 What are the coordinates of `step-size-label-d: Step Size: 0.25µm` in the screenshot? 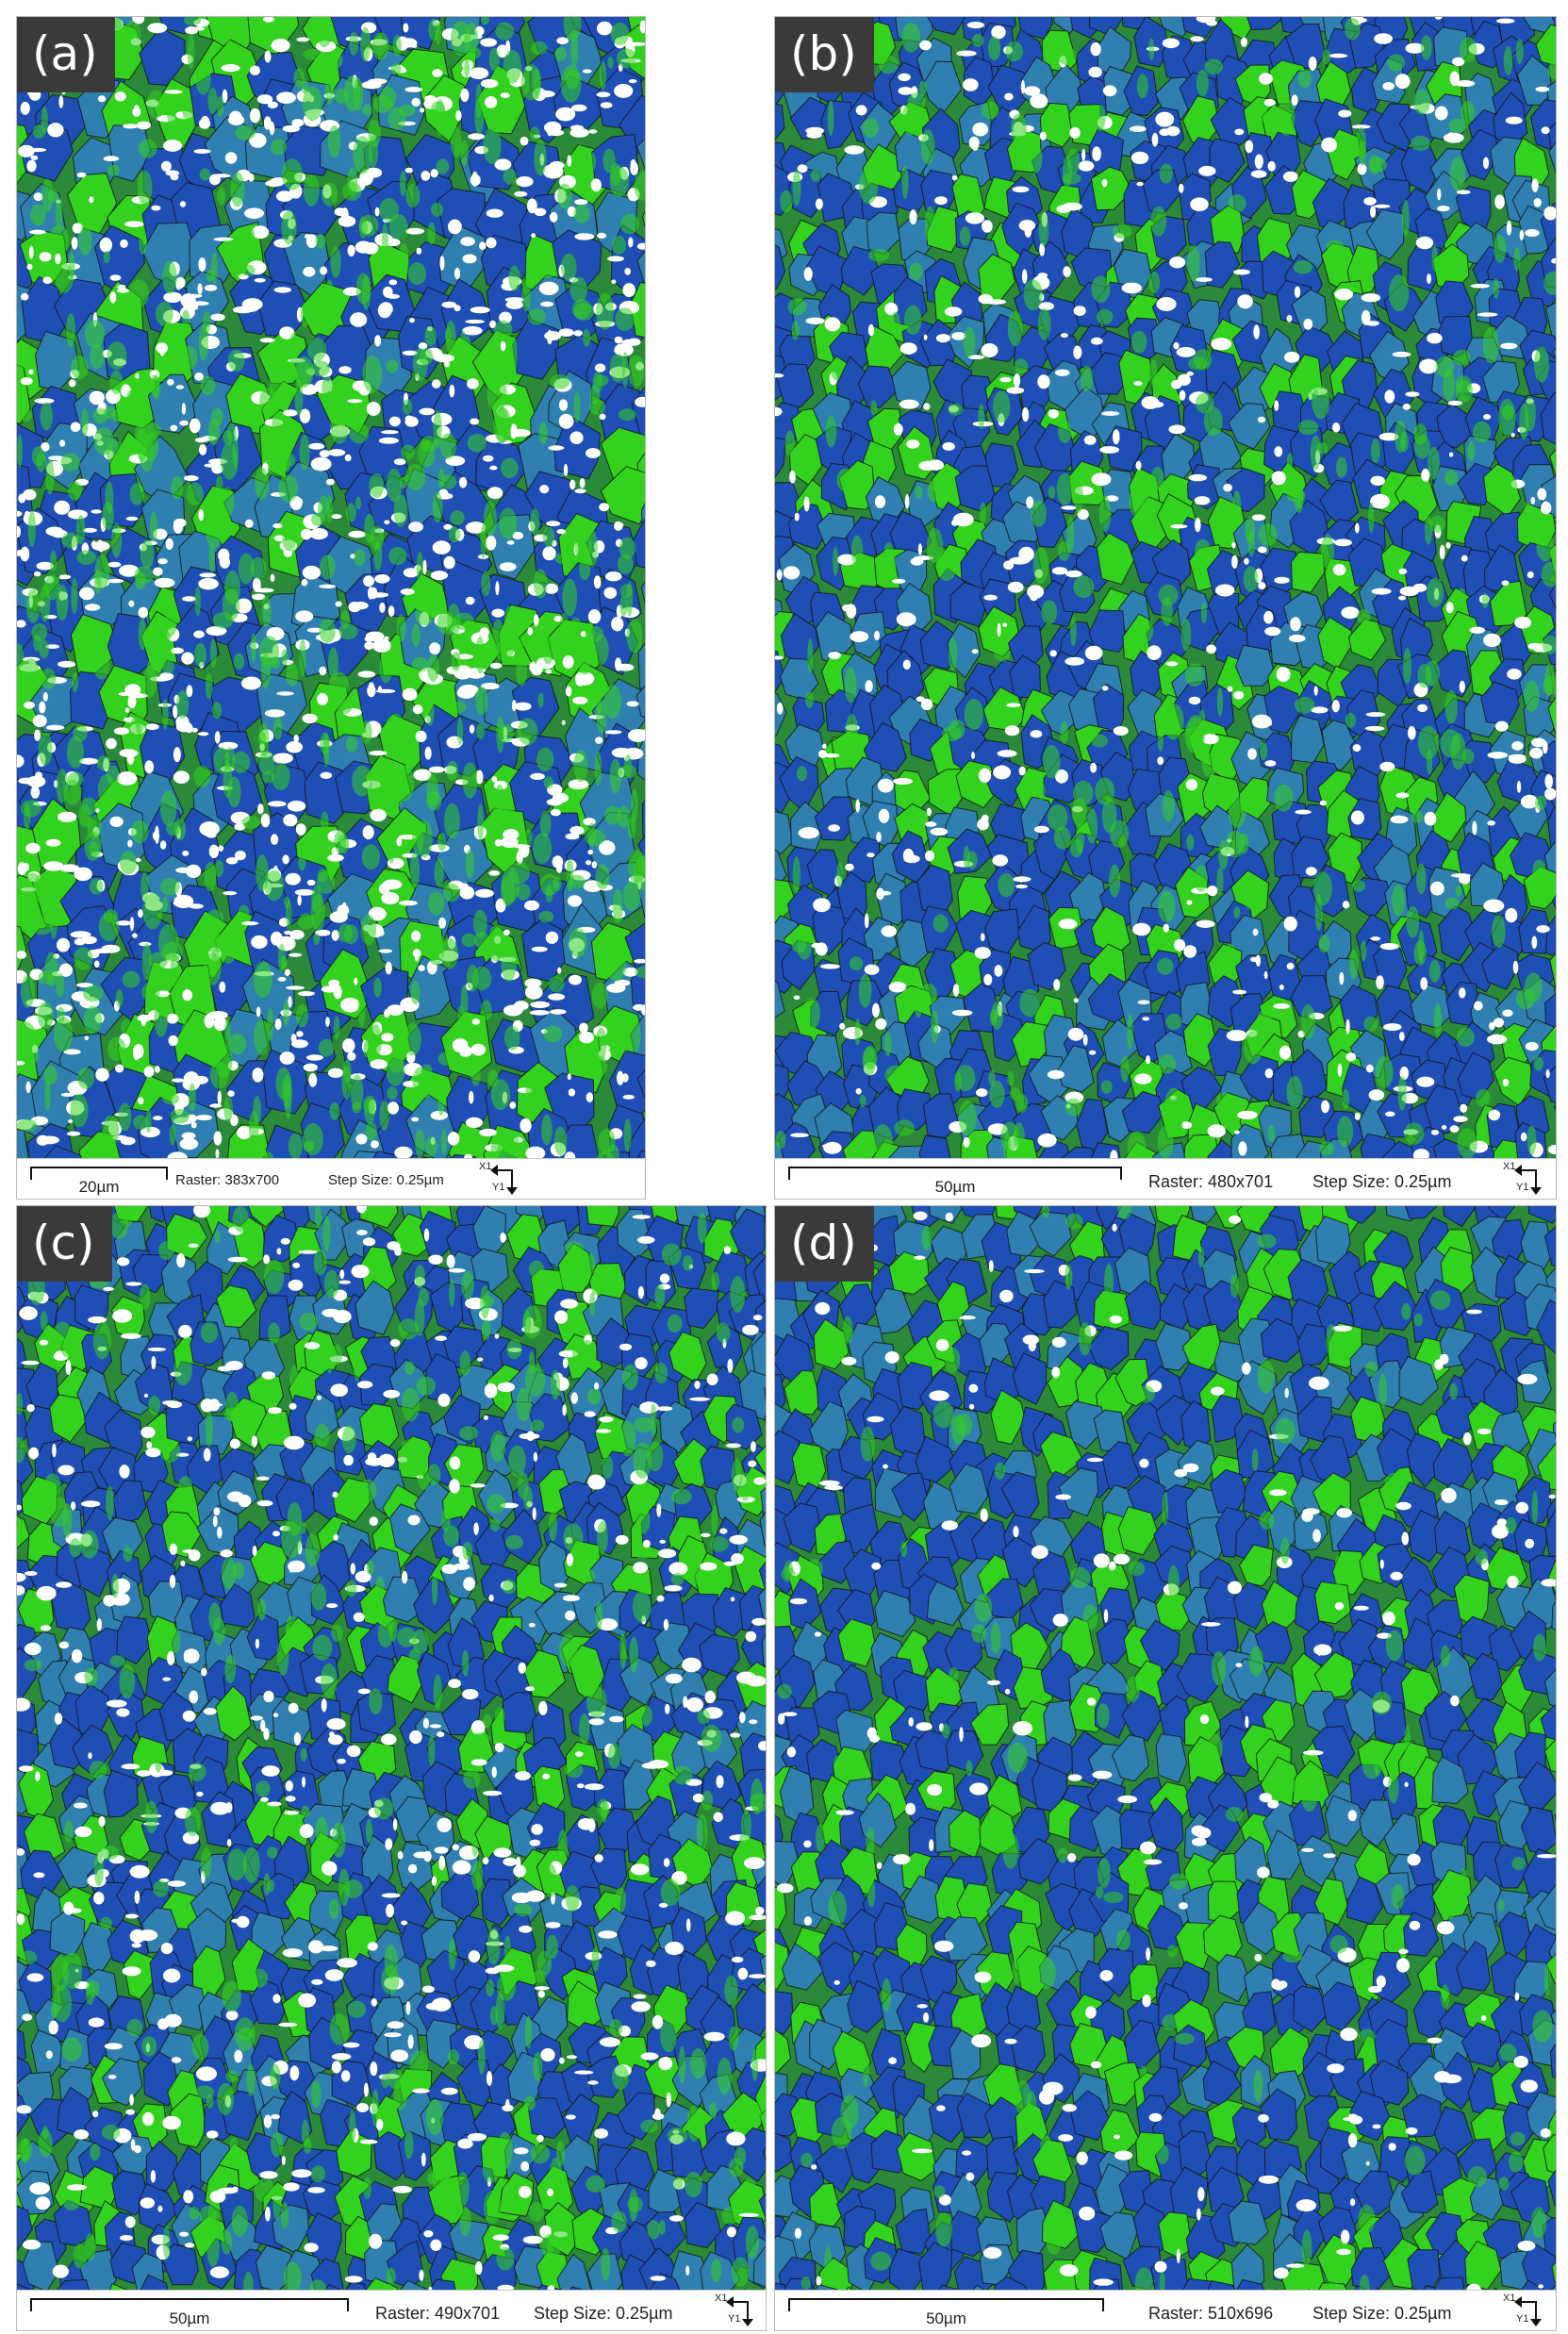 It's located at (1382, 2313).